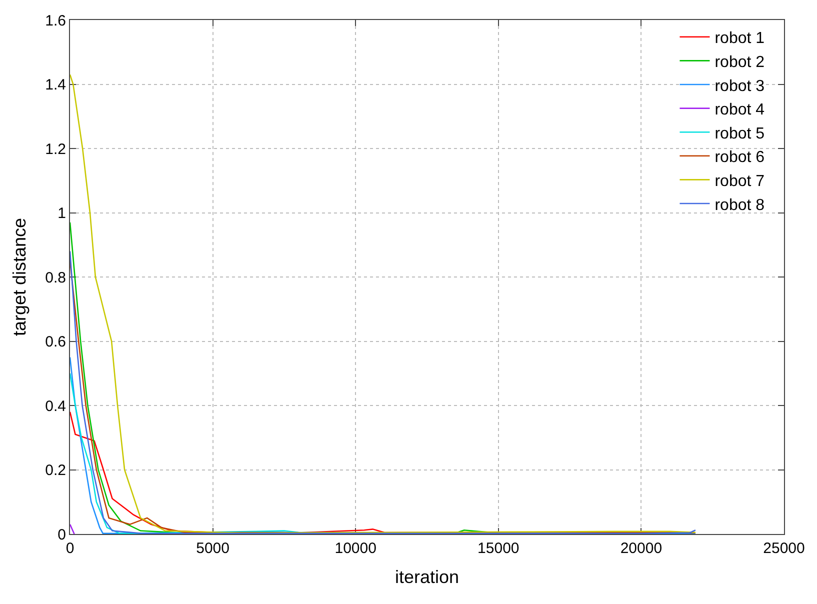 The width and height of the screenshot is (817, 604). I want to click on y-axis-title: target distance, so click(19, 277).